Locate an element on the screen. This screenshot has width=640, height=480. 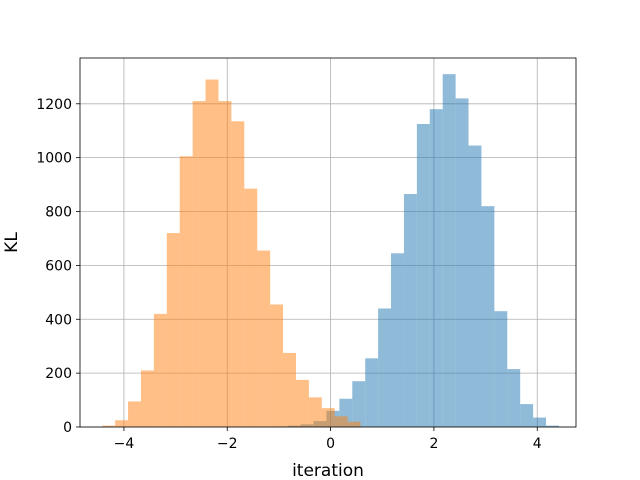
y-tick-label: 400 is located at coordinates (58, 320).